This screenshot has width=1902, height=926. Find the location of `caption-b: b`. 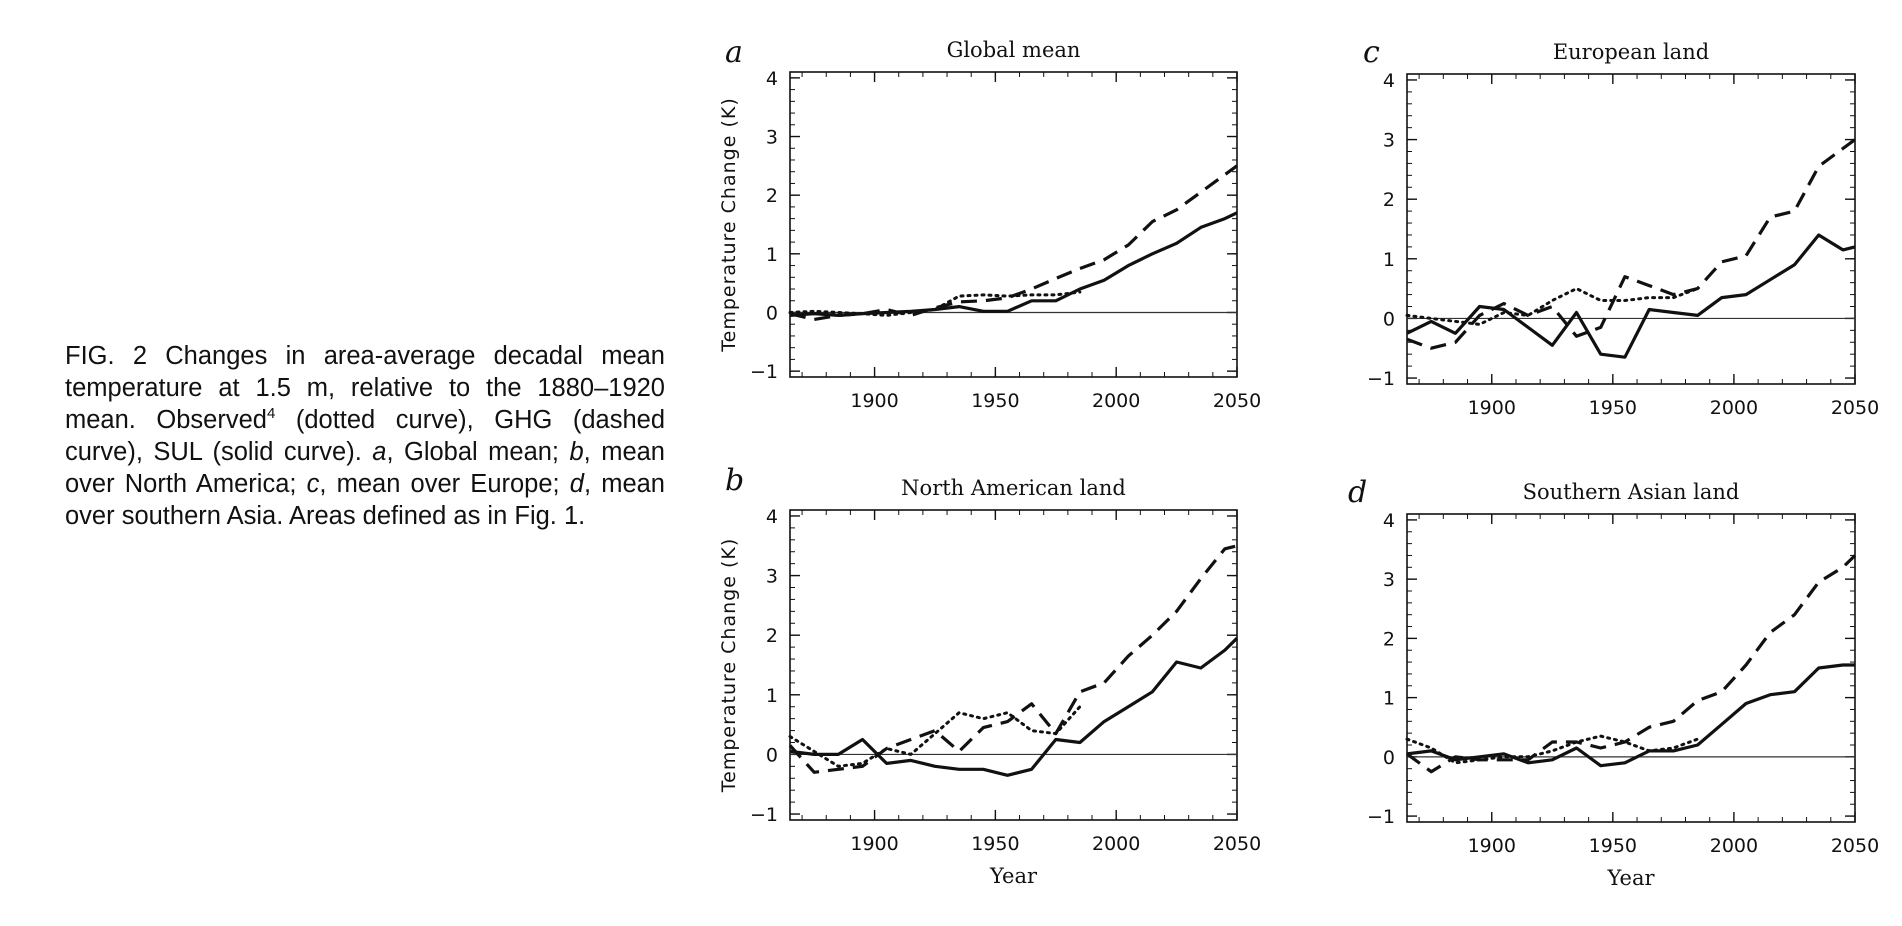

caption-b: b is located at coordinates (576, 452).